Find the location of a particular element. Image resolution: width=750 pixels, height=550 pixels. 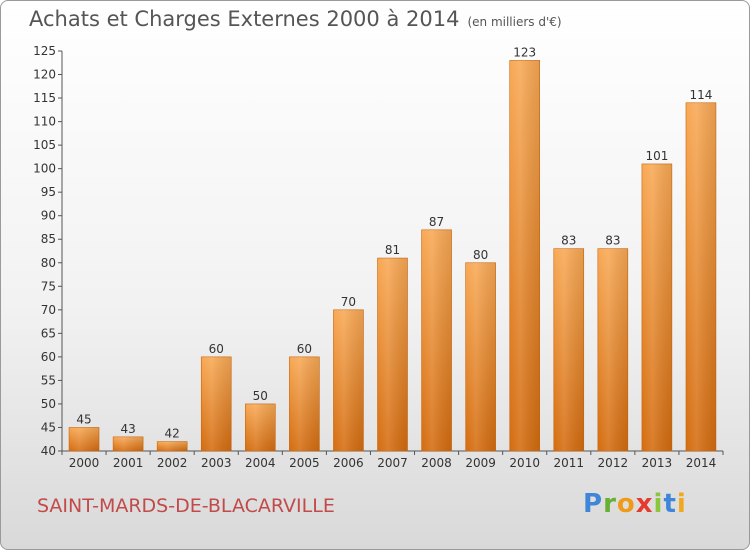

x-tick-label: 2004 is located at coordinates (260, 463).